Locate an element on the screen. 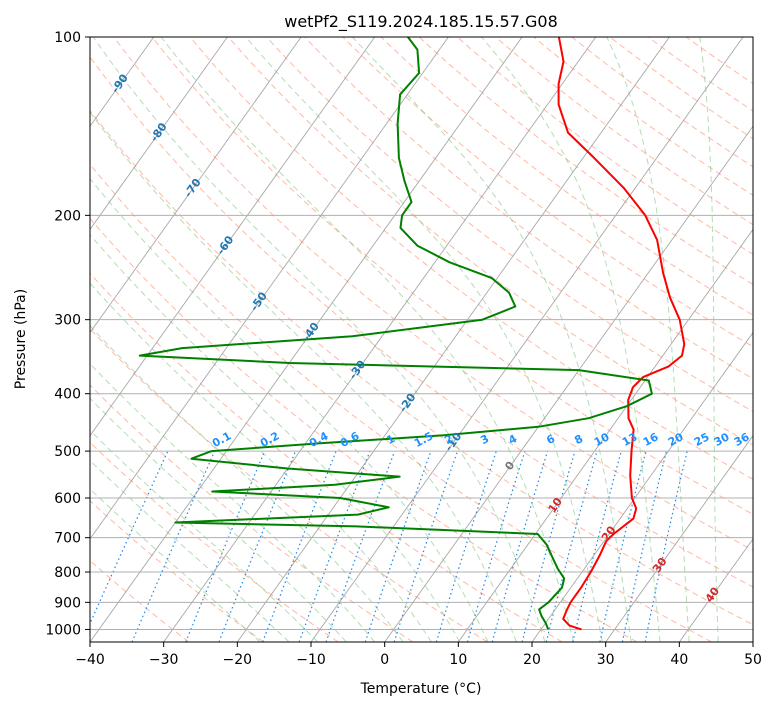  x-tick-label: −20 is located at coordinates (238, 660).